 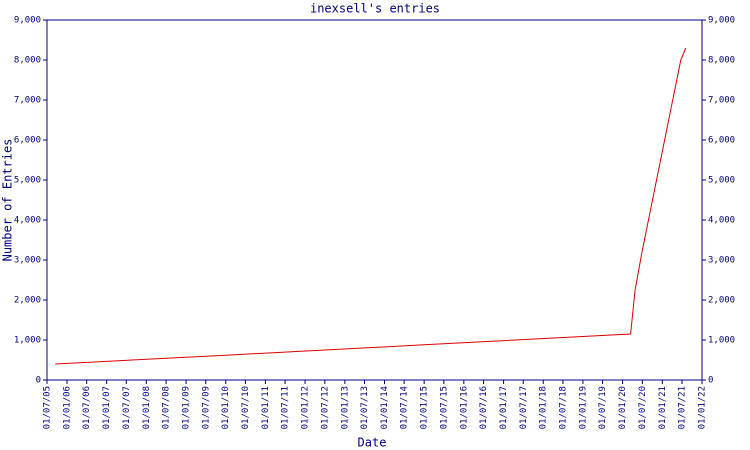 What do you see at coordinates (107, 407) in the screenshot?
I see `x-tick-label: 01/01/07` at bounding box center [107, 407].